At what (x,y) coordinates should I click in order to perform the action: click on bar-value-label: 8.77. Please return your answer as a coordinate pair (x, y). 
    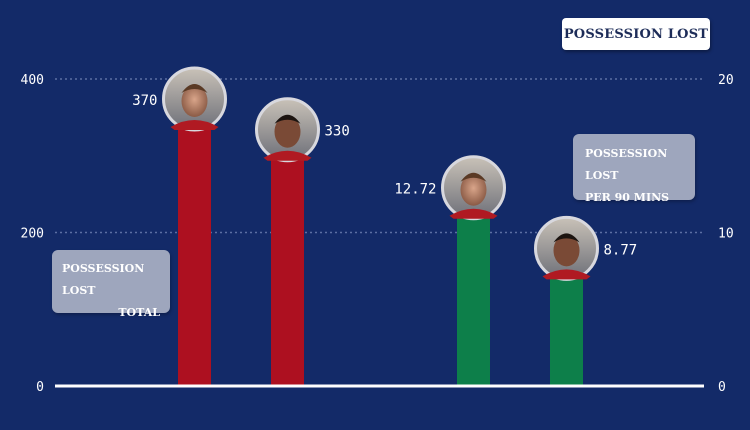
    Looking at the image, I should click on (621, 250).